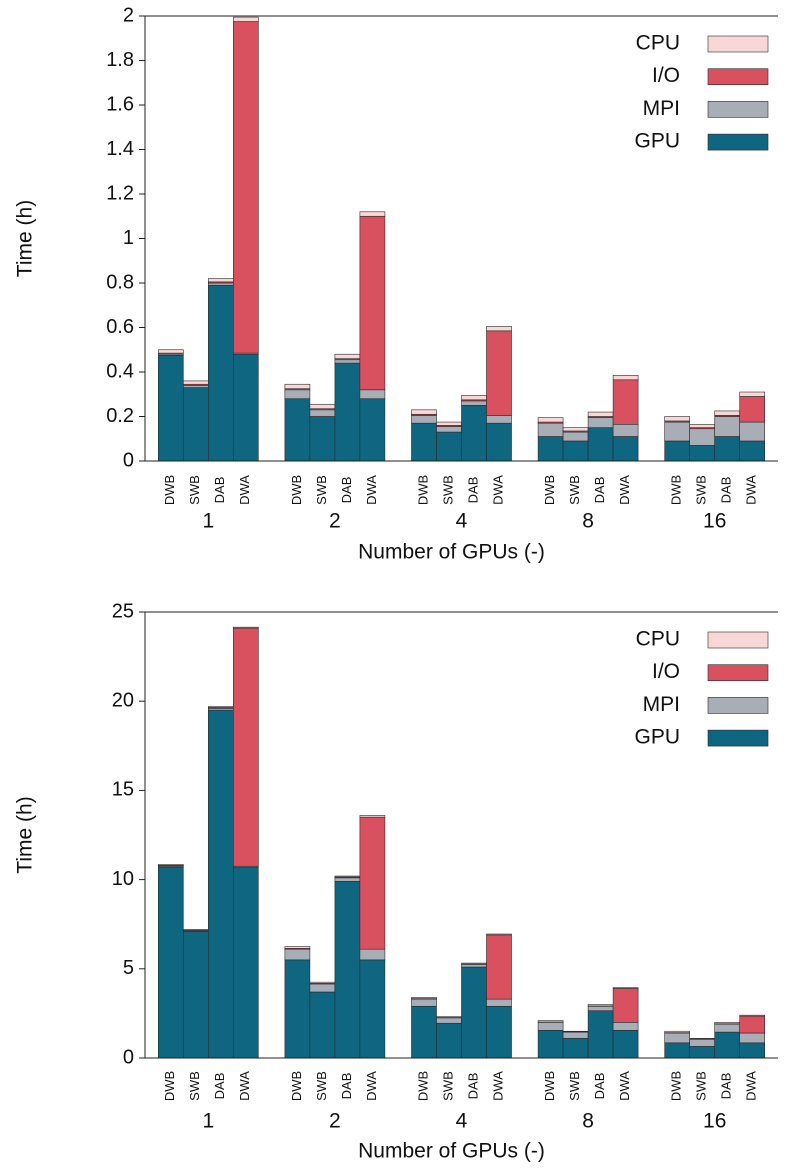  Describe the element at coordinates (335, 521) in the screenshot. I see `group-label: 2` at that location.